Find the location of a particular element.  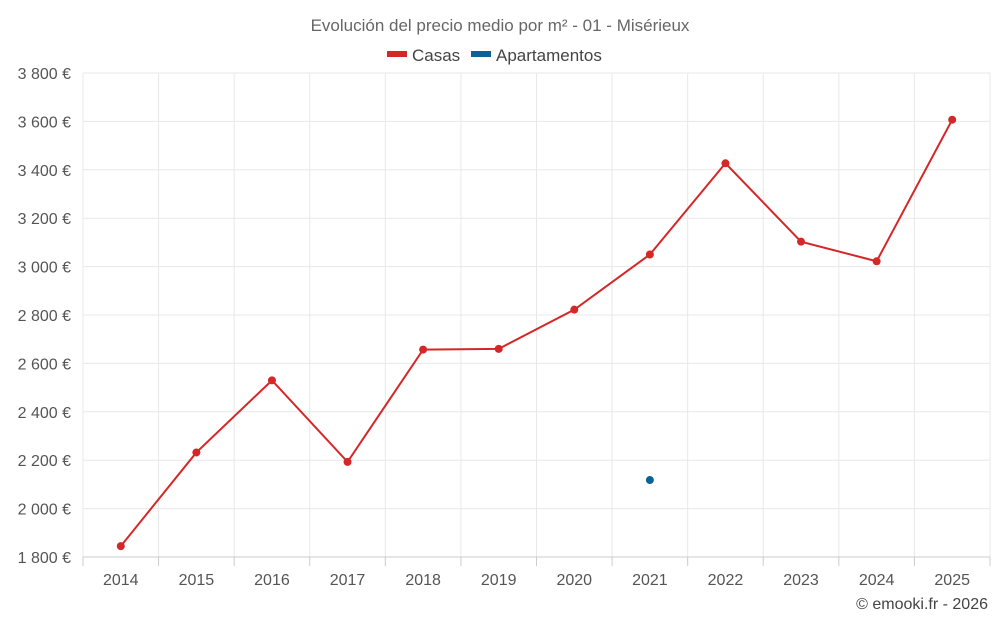

y-tick-label: 2 400 € is located at coordinates (44, 413).